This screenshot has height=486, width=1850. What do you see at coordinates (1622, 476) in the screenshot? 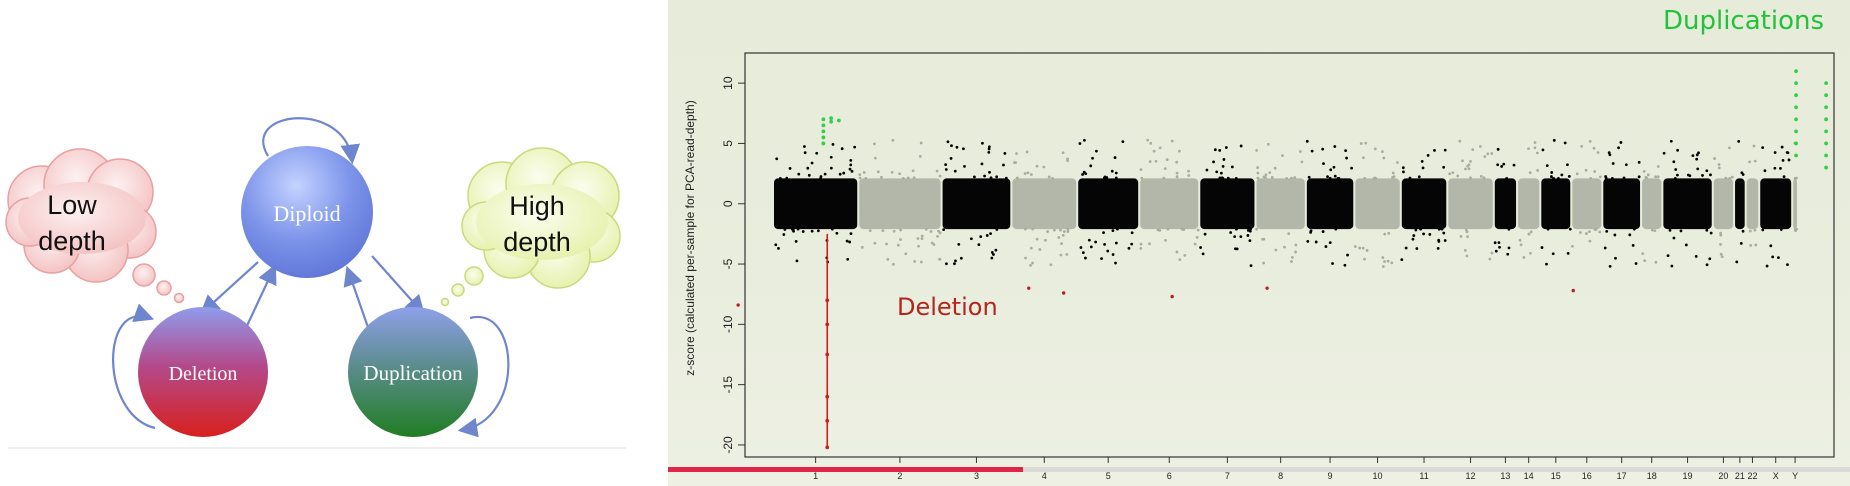
I see `x-tick-label-17: 17` at bounding box center [1622, 476].